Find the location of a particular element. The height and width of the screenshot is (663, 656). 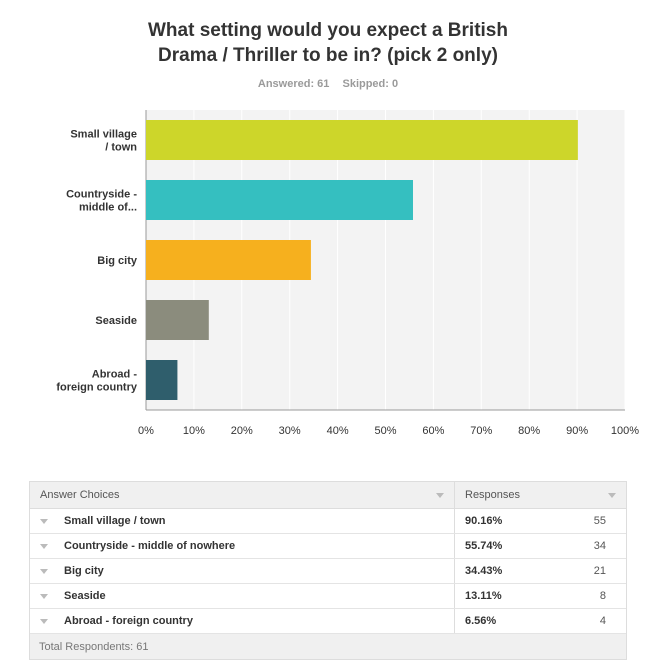

x-tick-label: 50% is located at coordinates (385, 431).